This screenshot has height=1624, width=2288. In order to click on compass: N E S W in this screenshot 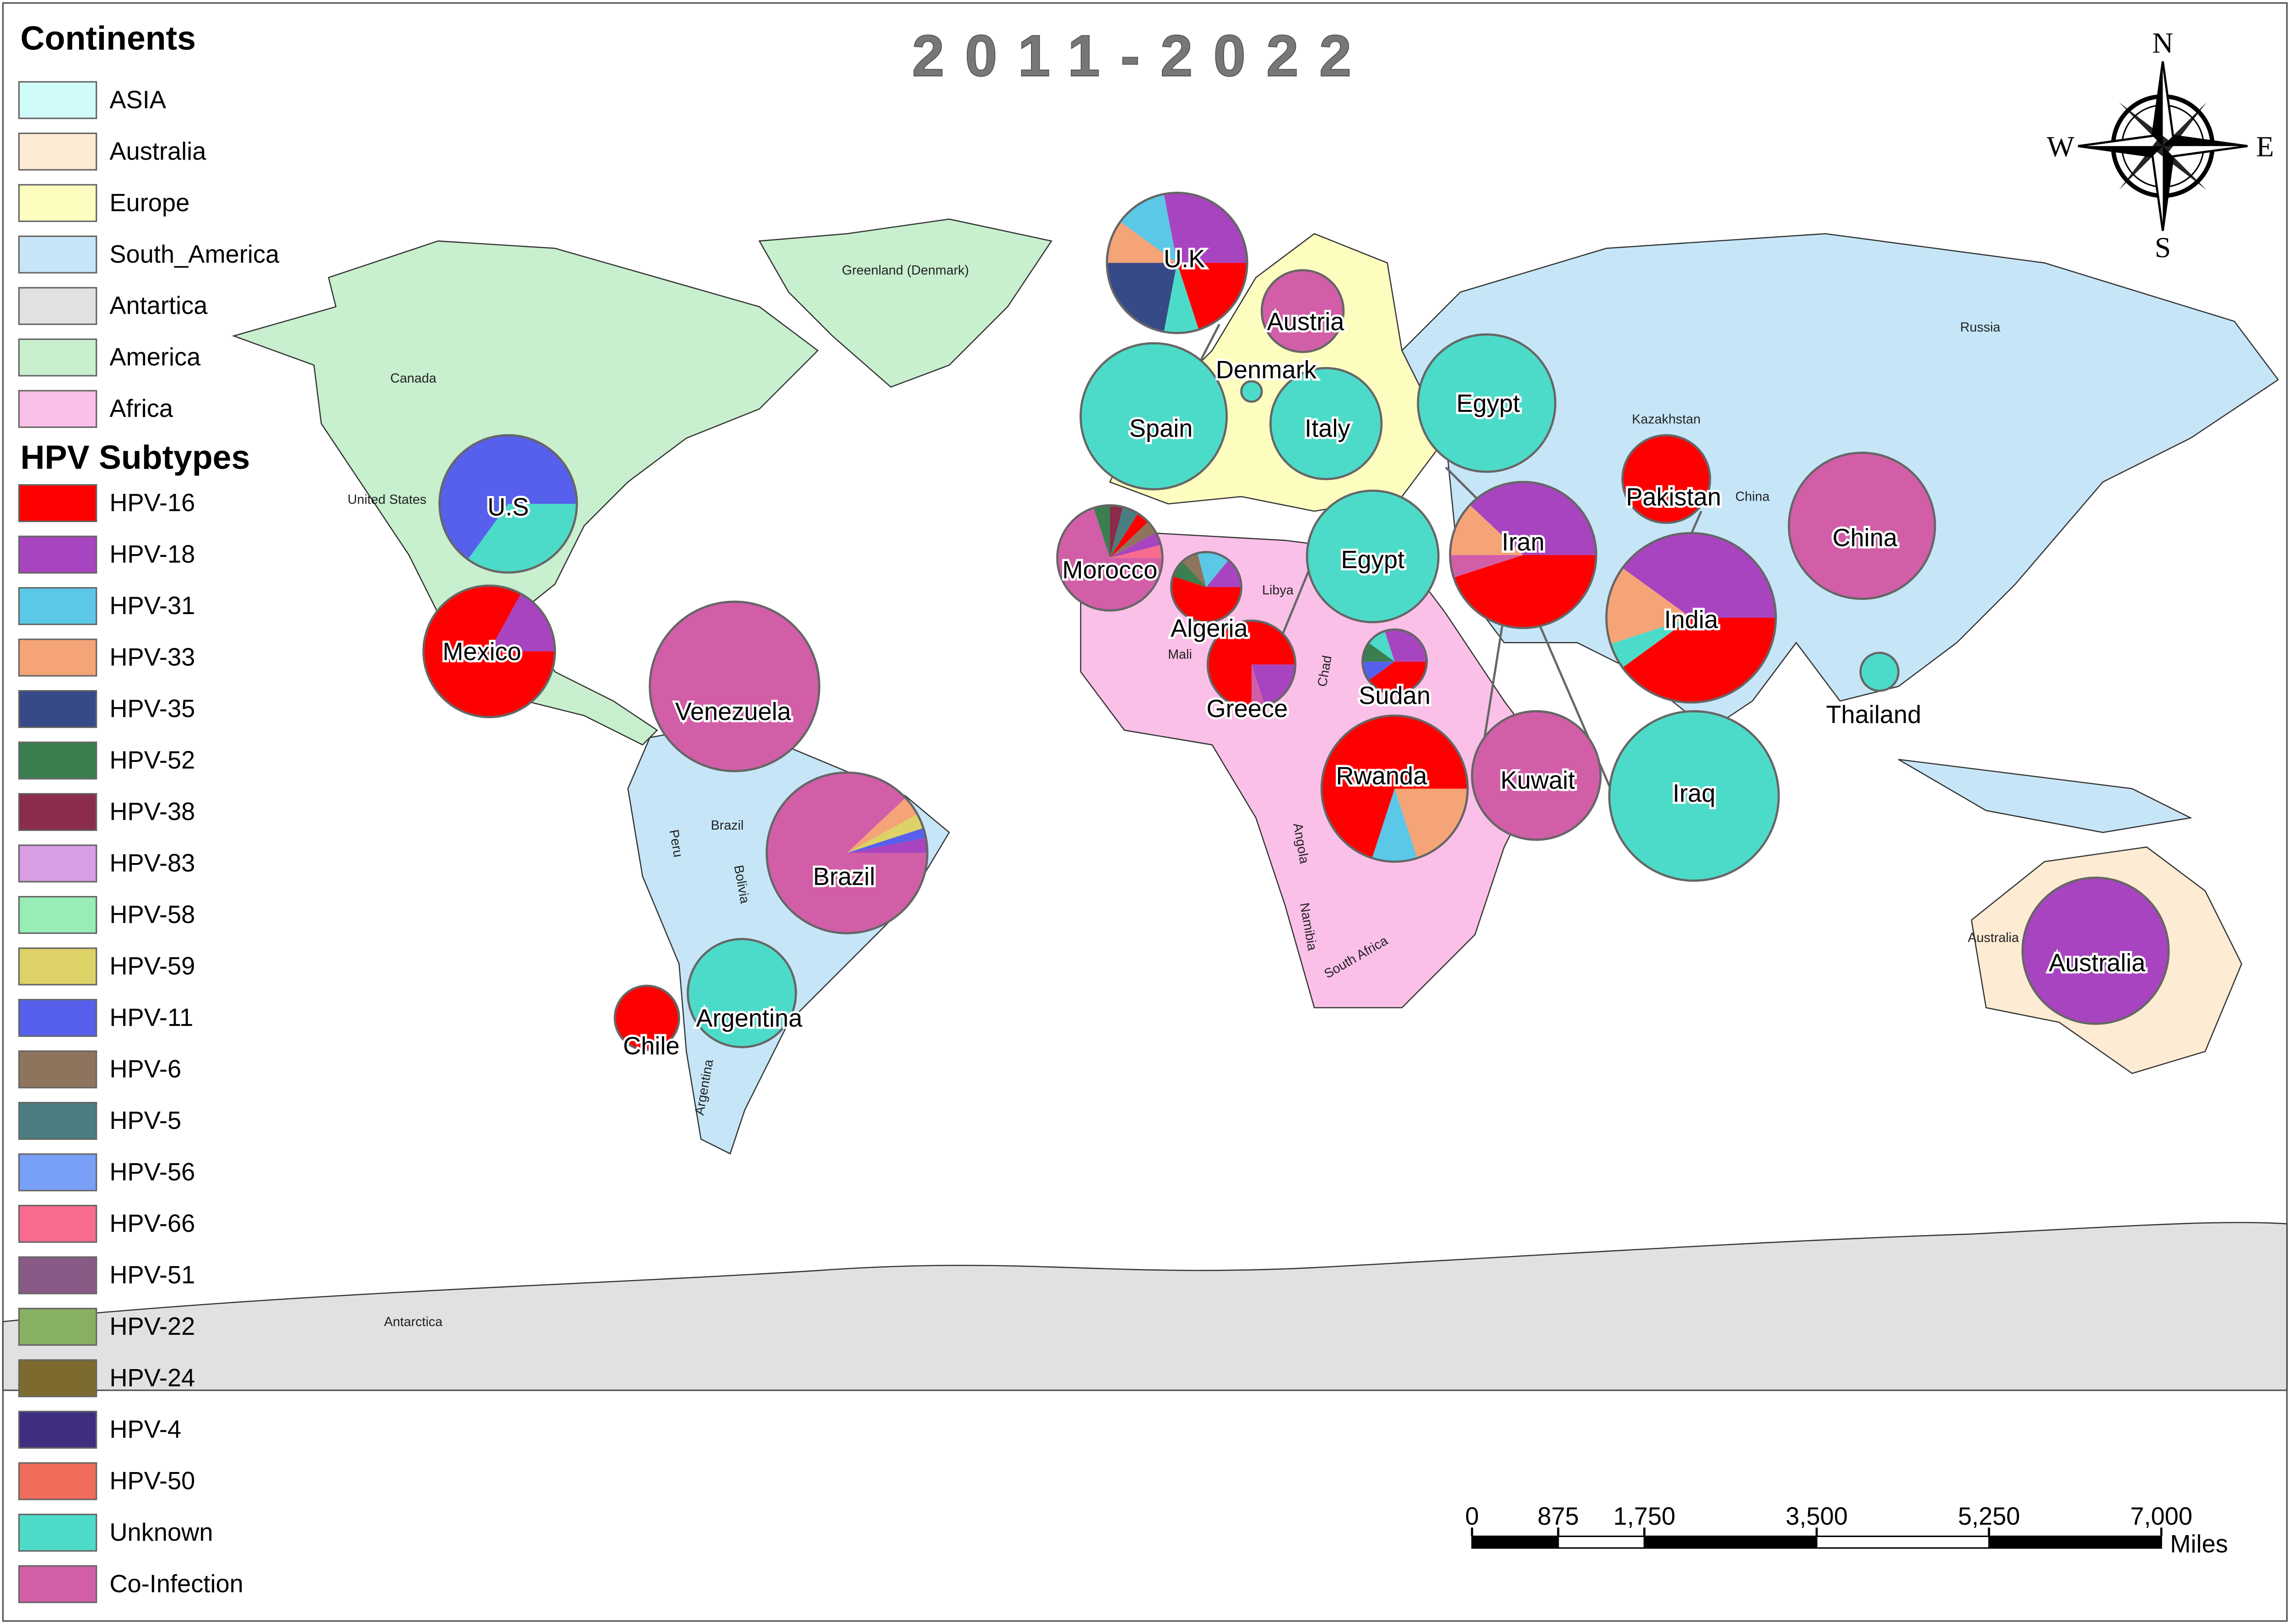, I will do `click(2160, 145)`.